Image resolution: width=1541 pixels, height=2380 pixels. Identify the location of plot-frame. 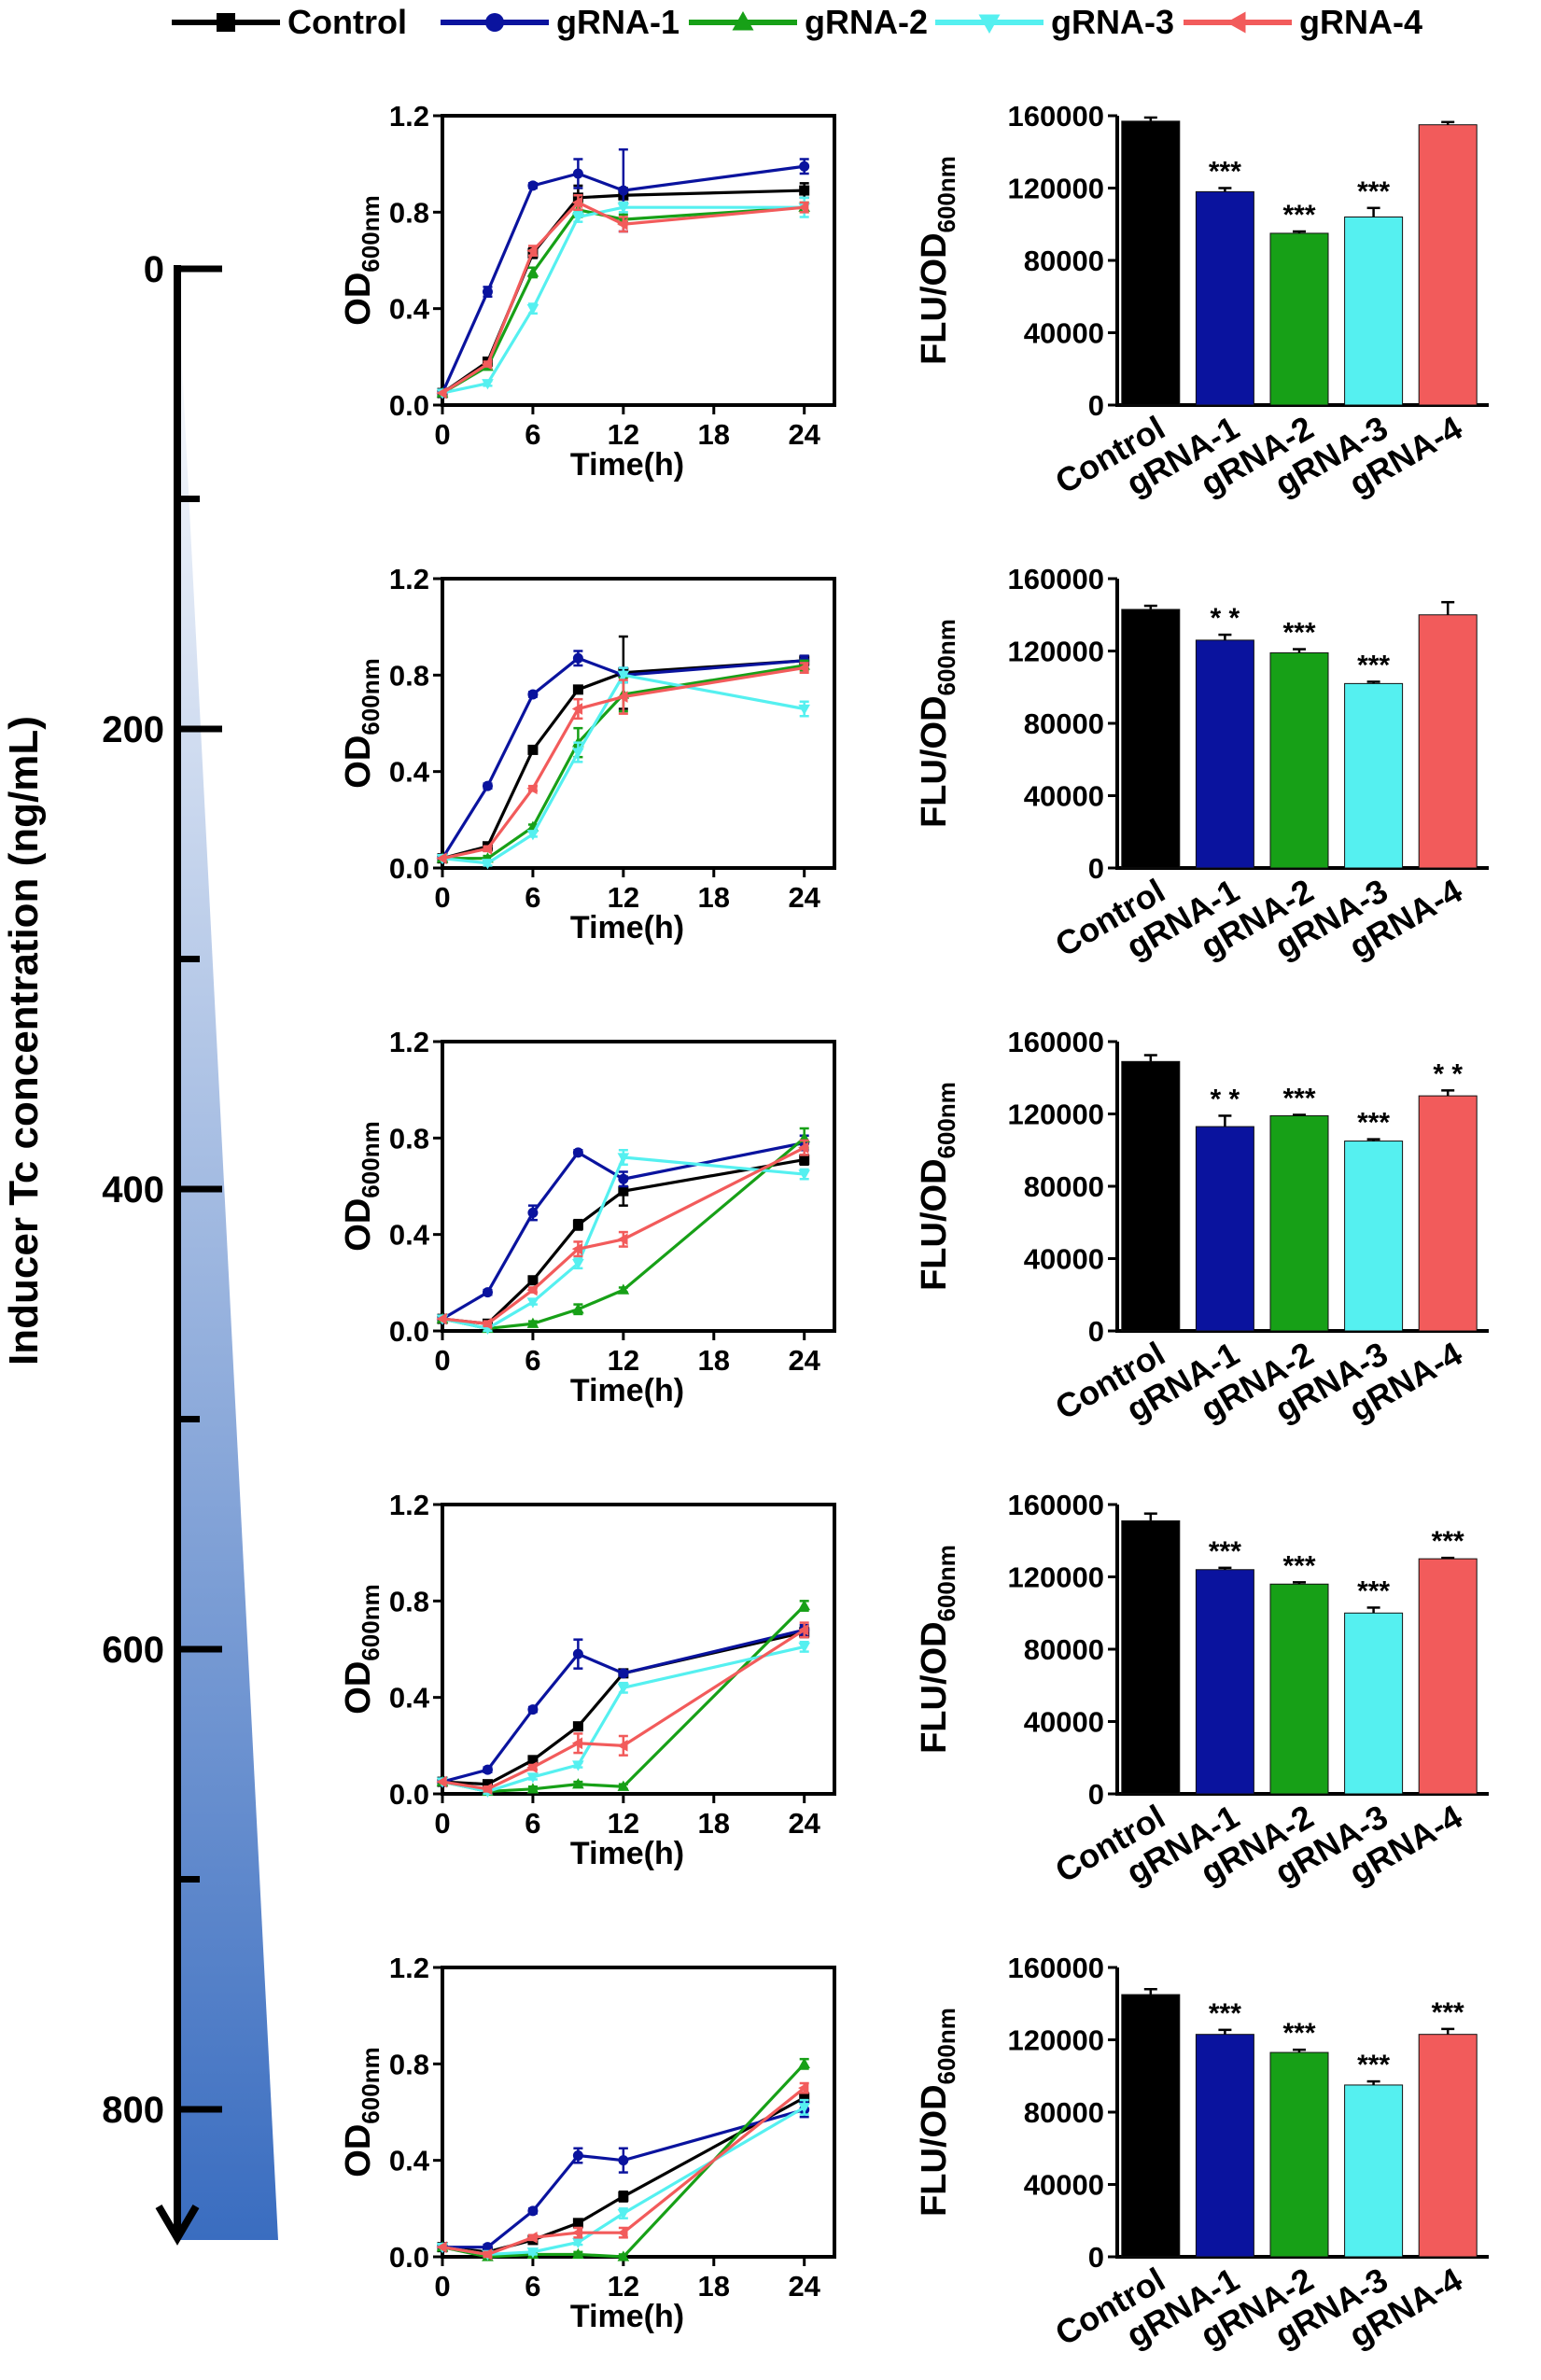
(638, 1186).